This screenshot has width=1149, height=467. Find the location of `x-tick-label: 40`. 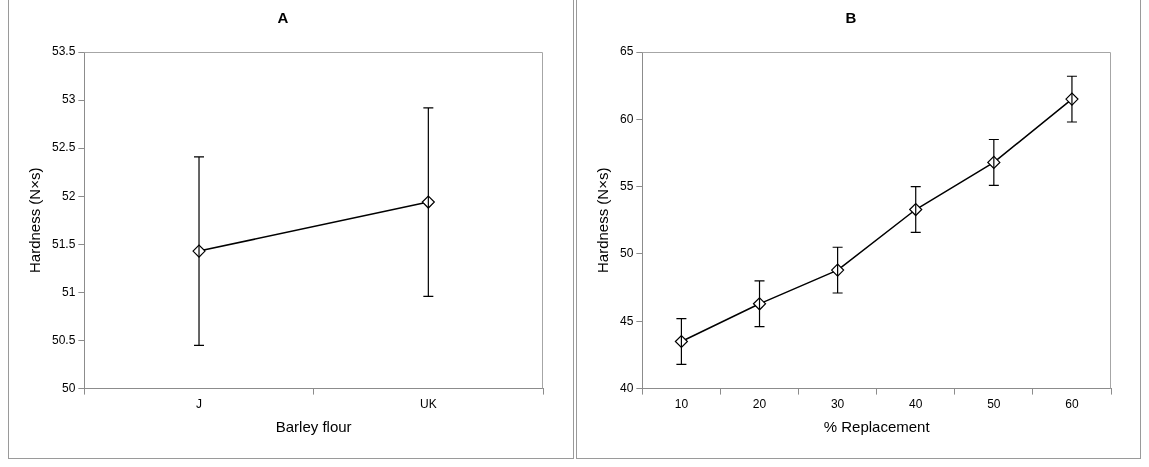

x-tick-label: 40 is located at coordinates (915, 404).